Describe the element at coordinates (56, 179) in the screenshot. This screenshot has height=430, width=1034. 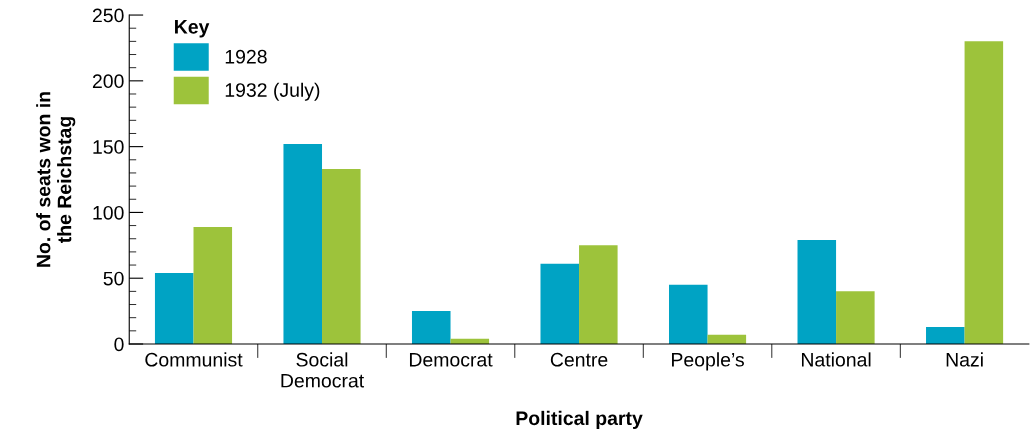
I see `y-axis-title: No. of seats won in the Reichstag` at that location.